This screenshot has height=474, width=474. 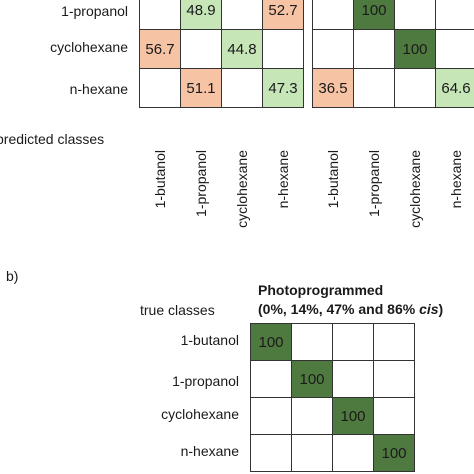 I want to click on panel-a-right-cell-n-hexane-cyclohexane, so click(x=415, y=88).